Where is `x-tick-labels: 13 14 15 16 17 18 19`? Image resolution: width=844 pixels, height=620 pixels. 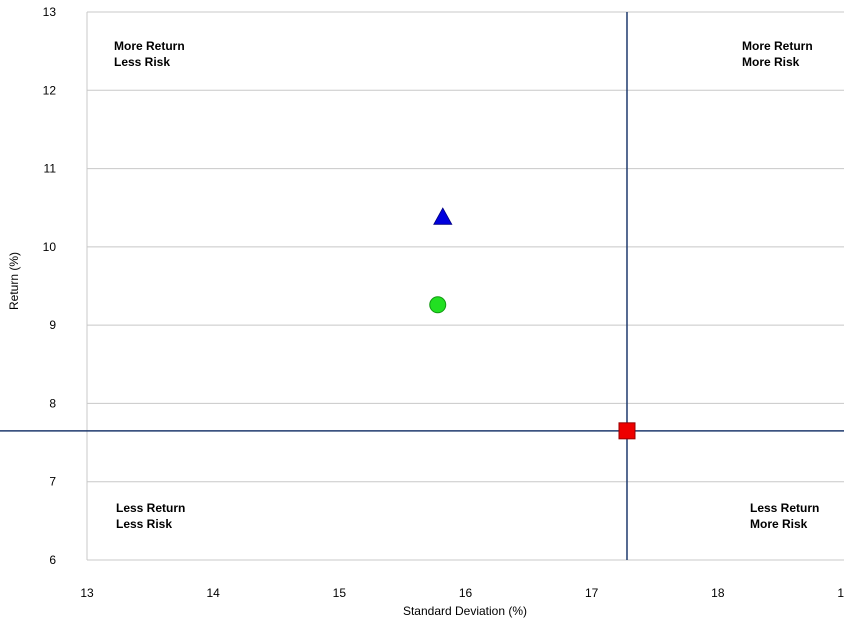 x-tick-labels: 13 14 15 16 17 18 19 is located at coordinates (462, 593).